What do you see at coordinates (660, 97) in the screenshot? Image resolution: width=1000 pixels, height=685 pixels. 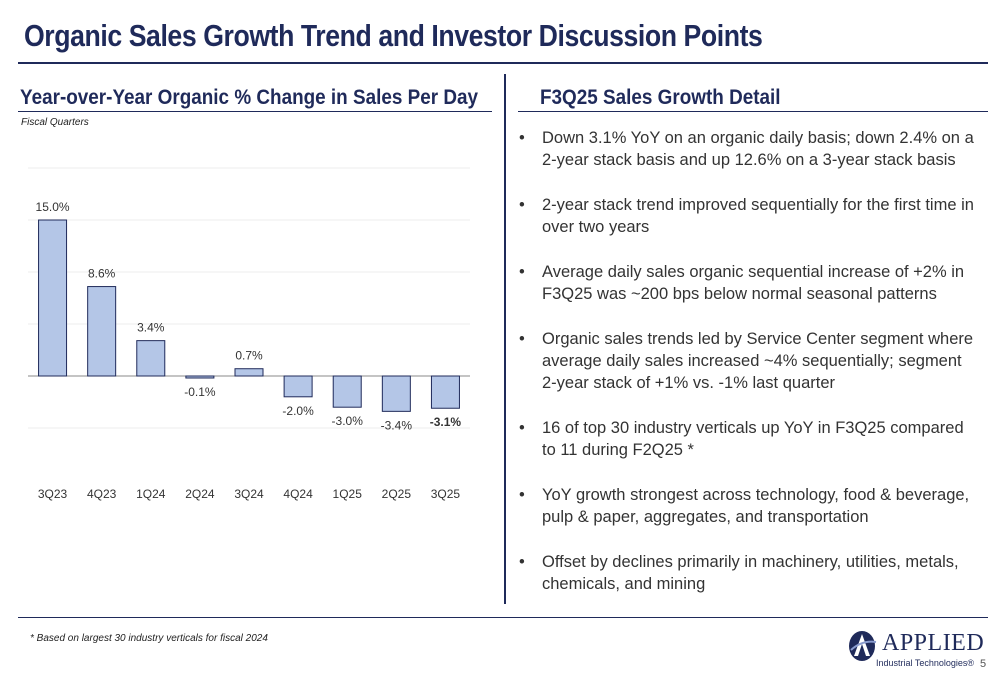 I see `detail-title: F3Q25 Sales Growth Detail` at bounding box center [660, 97].